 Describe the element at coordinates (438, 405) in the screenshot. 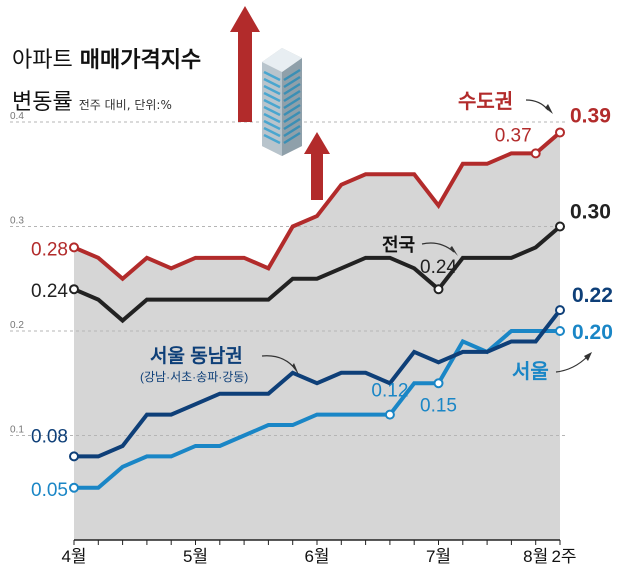

I see `data-label: 0.15` at that location.